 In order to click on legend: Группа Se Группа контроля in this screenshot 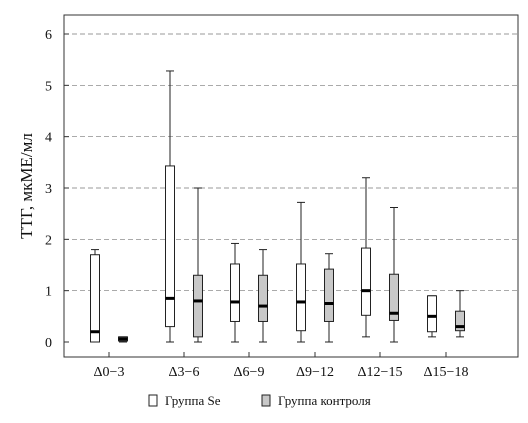, I will do `click(259, 400)`.